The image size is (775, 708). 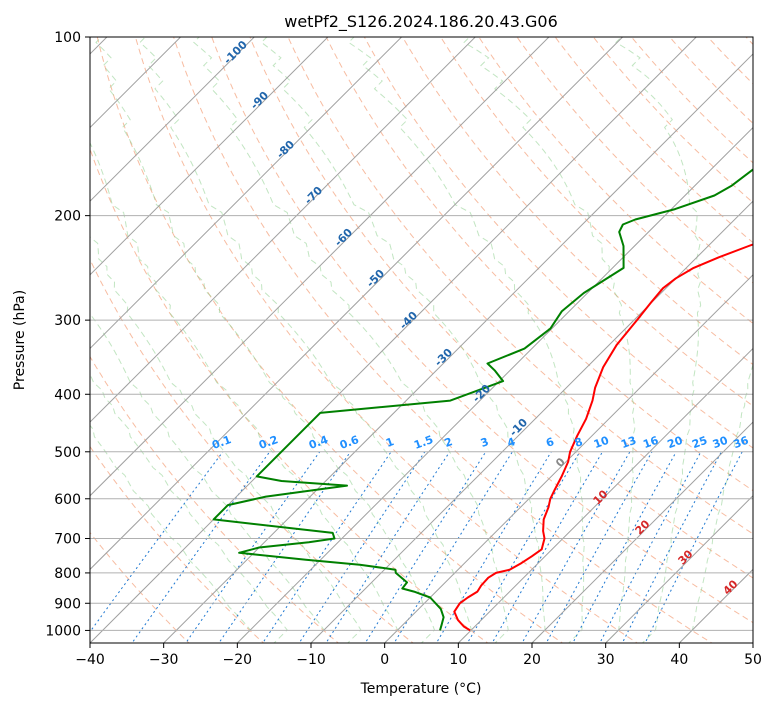 What do you see at coordinates (601, 497) in the screenshot?
I see `dry-adiabat-label: 10` at bounding box center [601, 497].